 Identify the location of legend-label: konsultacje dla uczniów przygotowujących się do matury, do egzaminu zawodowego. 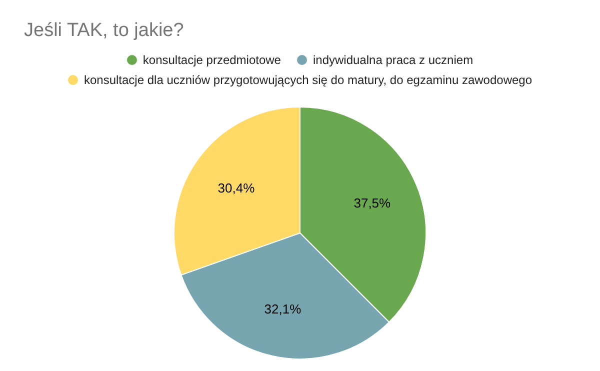
(307, 80).